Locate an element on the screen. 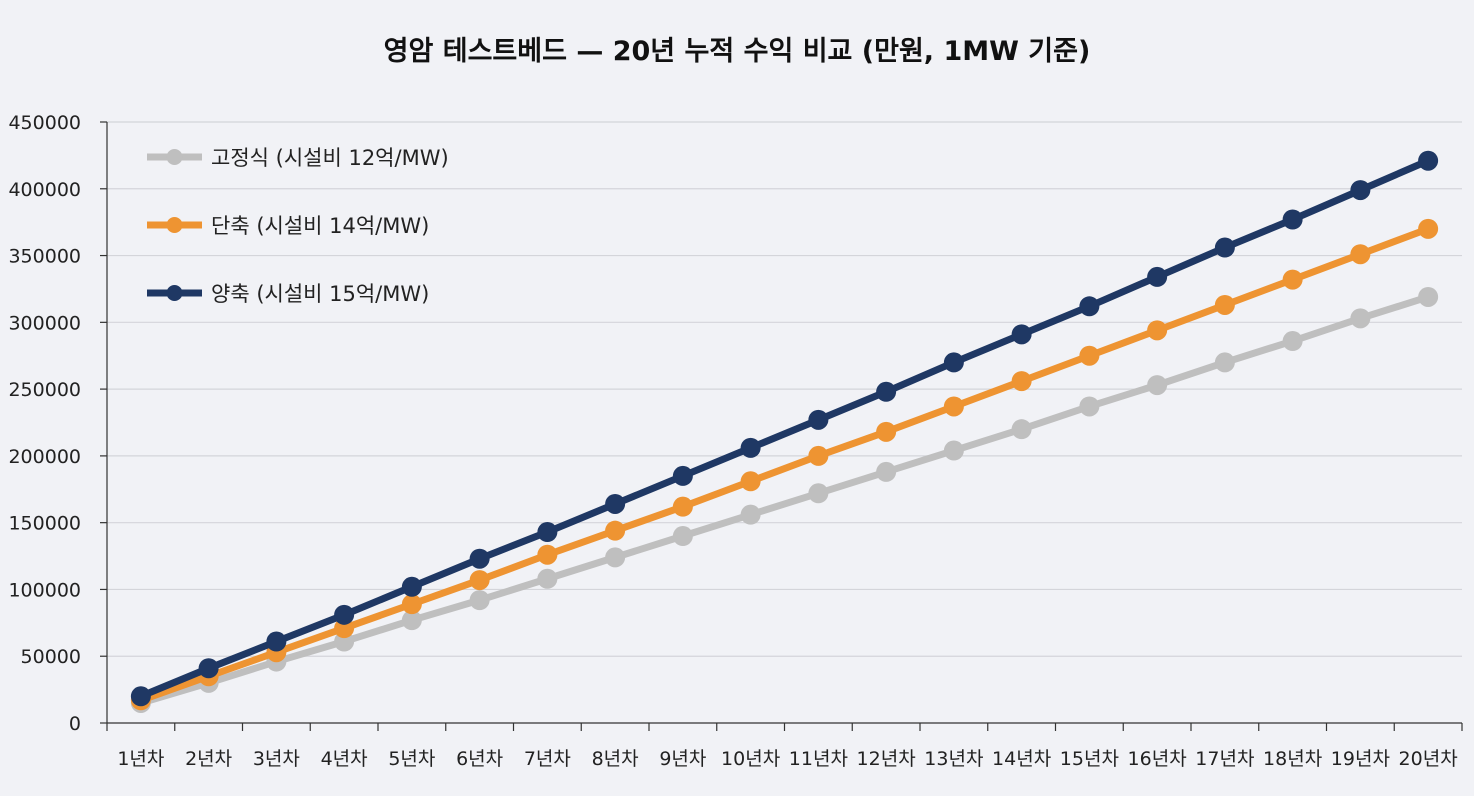  x-tick-label: 4년차 is located at coordinates (344, 759).